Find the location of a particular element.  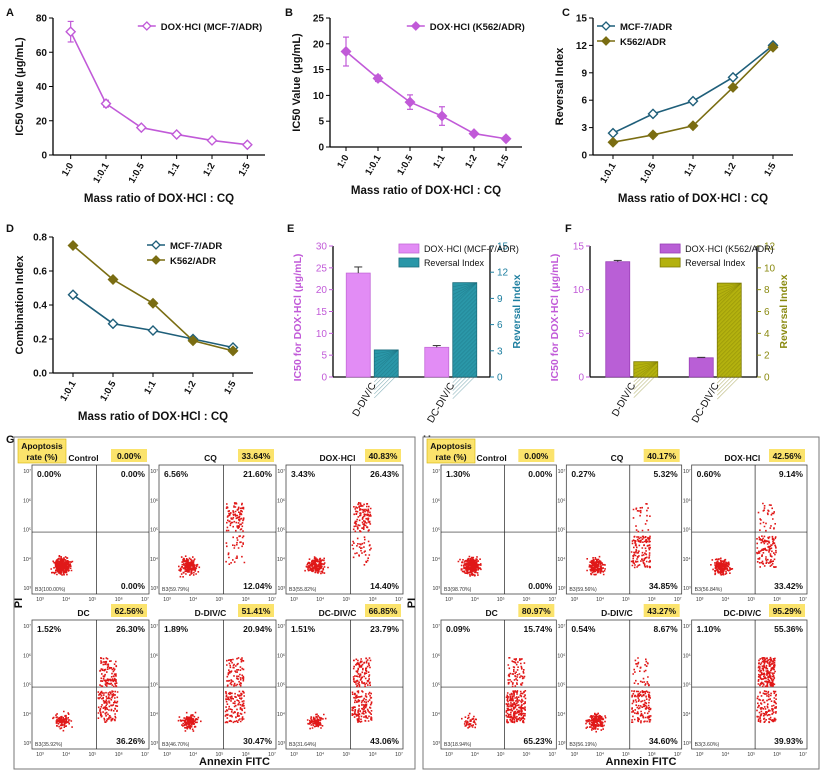

quadrant-lr: 12.04% is located at coordinates (257, 586).